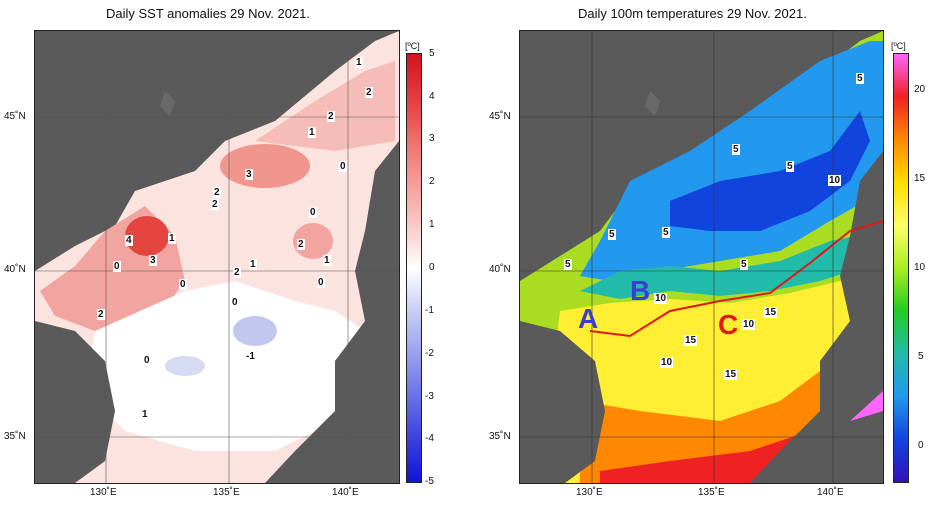  What do you see at coordinates (429, 438) in the screenshot?
I see `colorbar-tick: -4` at bounding box center [429, 438].